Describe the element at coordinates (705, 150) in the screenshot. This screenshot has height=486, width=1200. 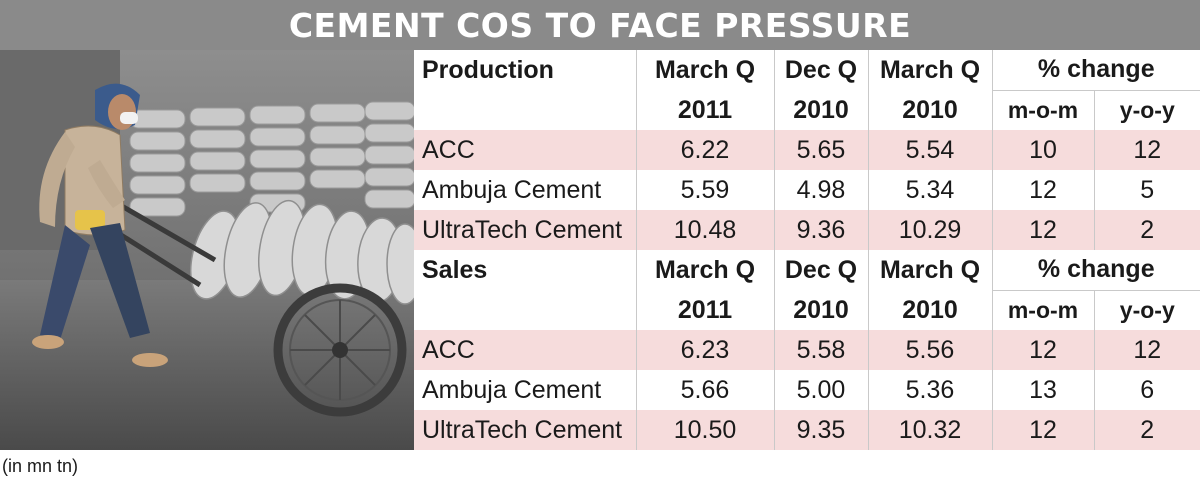
I see `table-cell: 6.22` at that location.